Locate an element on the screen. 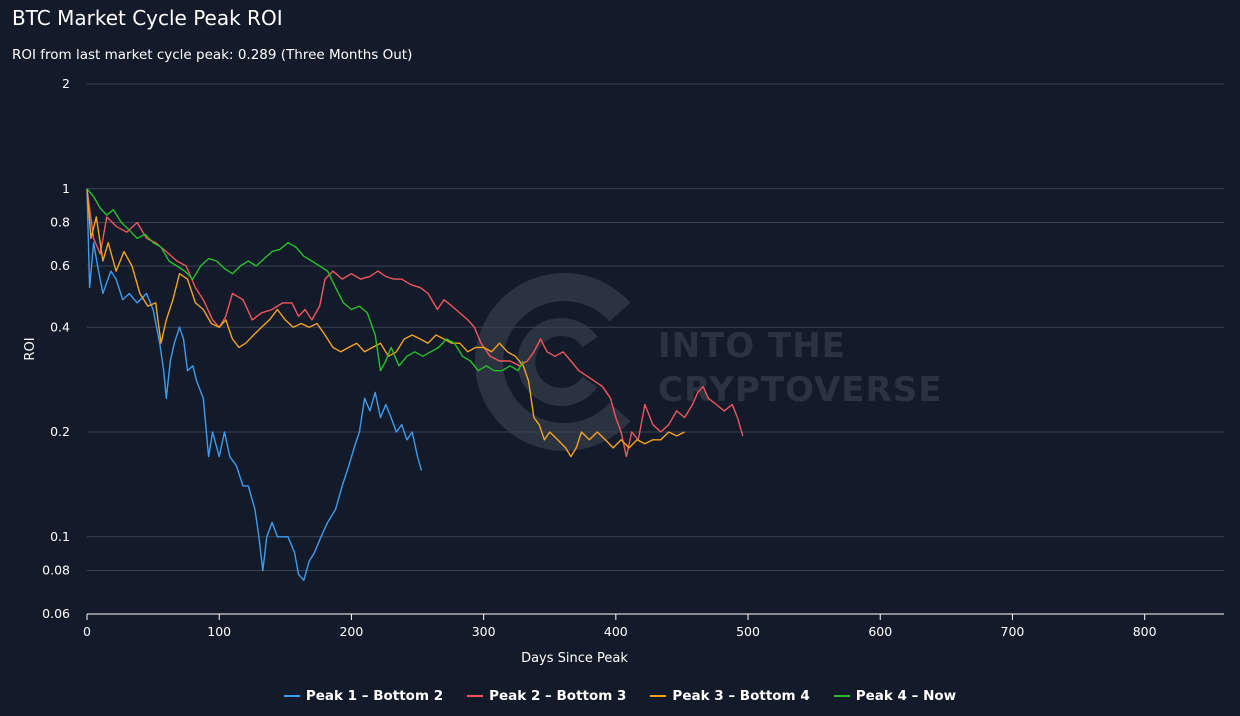 The height and width of the screenshot is (716, 1240). y-tick-label: 0.1 is located at coordinates (60, 536).